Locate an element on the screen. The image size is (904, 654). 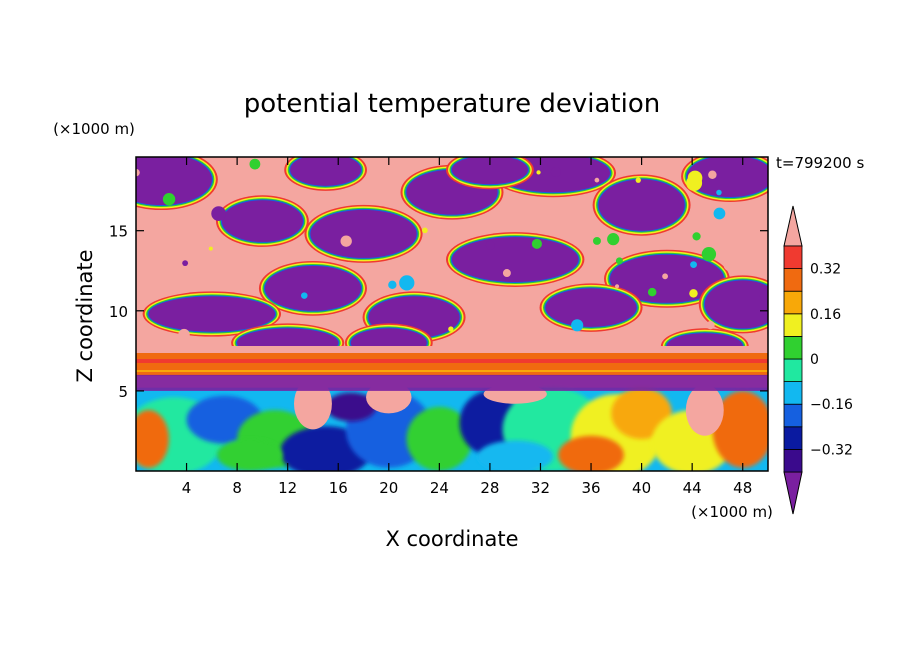
x-tick-label: 20 is located at coordinates (388, 488).